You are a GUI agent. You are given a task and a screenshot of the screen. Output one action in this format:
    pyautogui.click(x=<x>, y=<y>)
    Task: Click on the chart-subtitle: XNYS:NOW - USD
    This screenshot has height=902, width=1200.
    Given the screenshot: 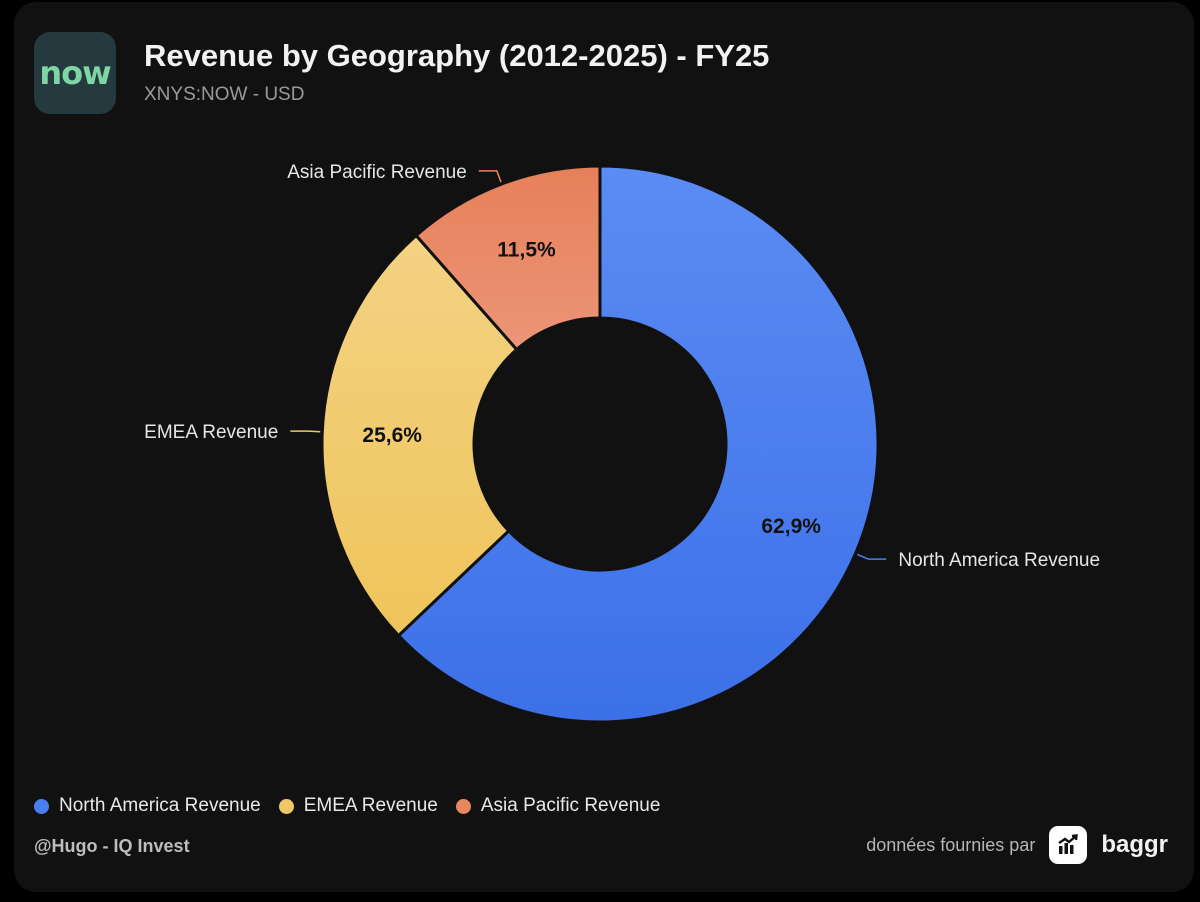 What is the action you would take?
    pyautogui.click(x=224, y=94)
    